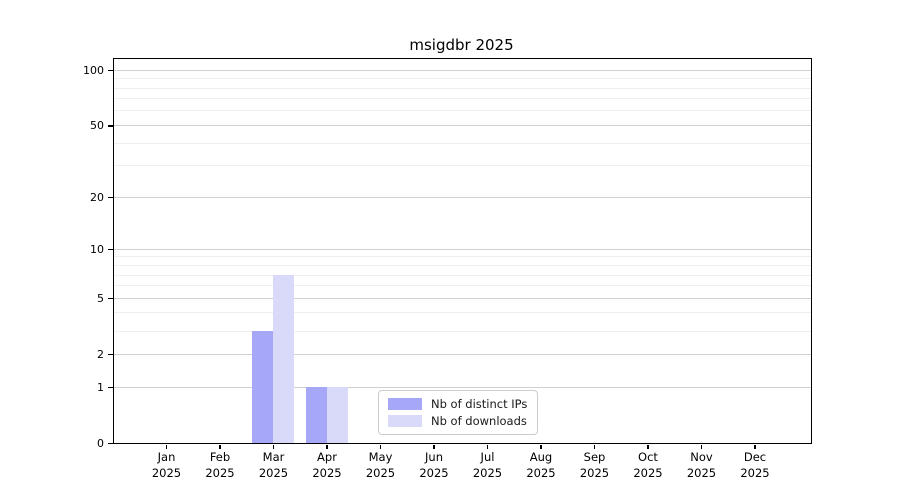  What do you see at coordinates (405, 404) in the screenshot?
I see `legend-swatch-distinct-ips` at bounding box center [405, 404].